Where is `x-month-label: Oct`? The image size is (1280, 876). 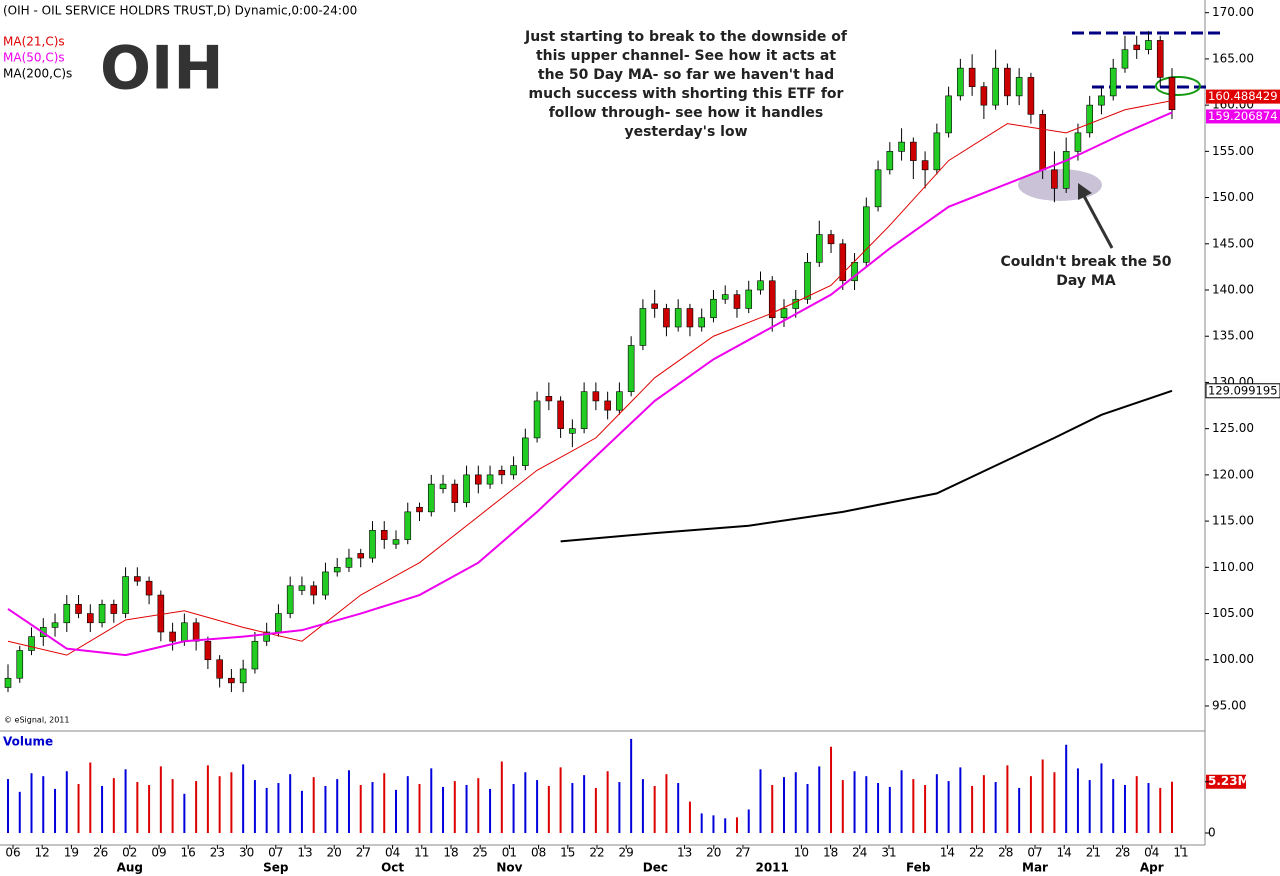
x-month-label: Oct is located at coordinates (392, 868).